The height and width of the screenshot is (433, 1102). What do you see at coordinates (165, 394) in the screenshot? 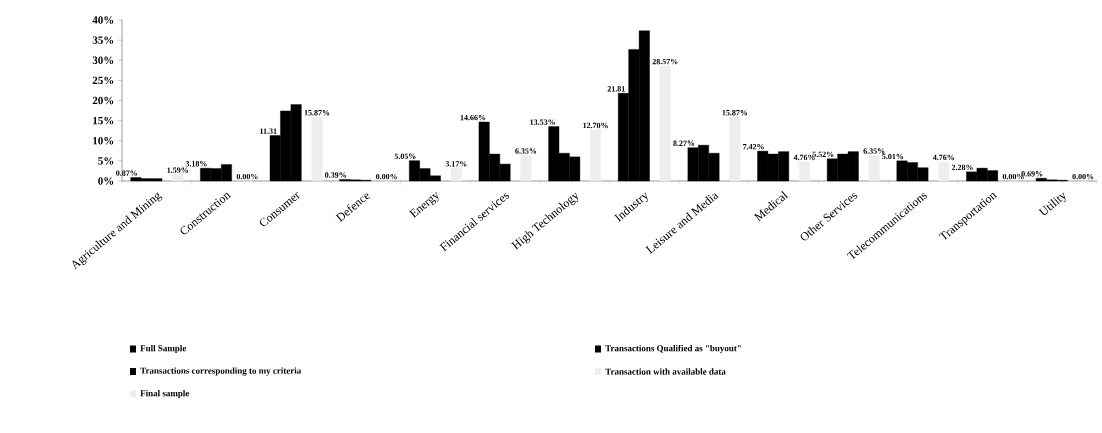
I see `legend-label: Final sample` at bounding box center [165, 394].